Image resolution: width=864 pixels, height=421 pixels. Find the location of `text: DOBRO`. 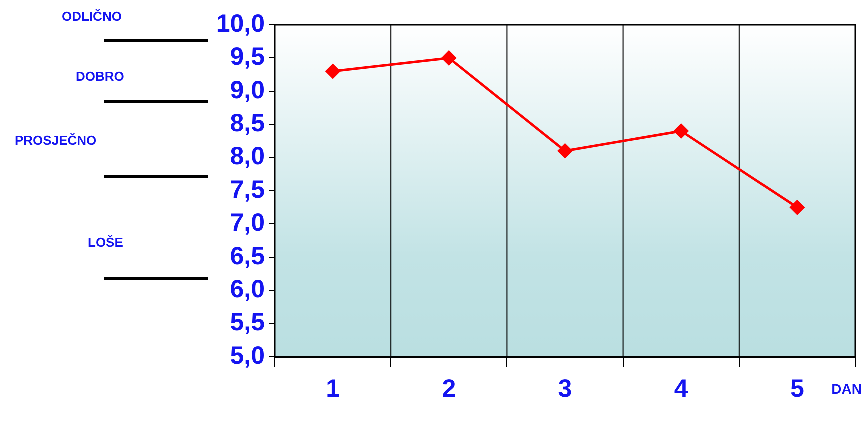

text: DOBRO is located at coordinates (100, 76).